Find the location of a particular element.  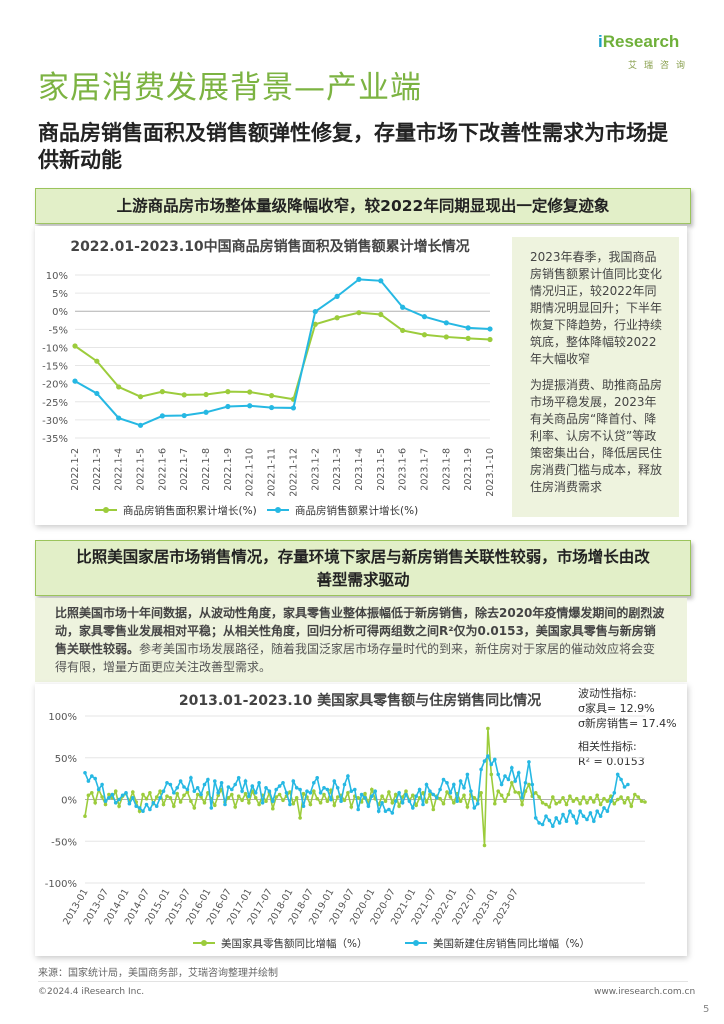

page-number: 5 is located at coordinates (706, 1009).